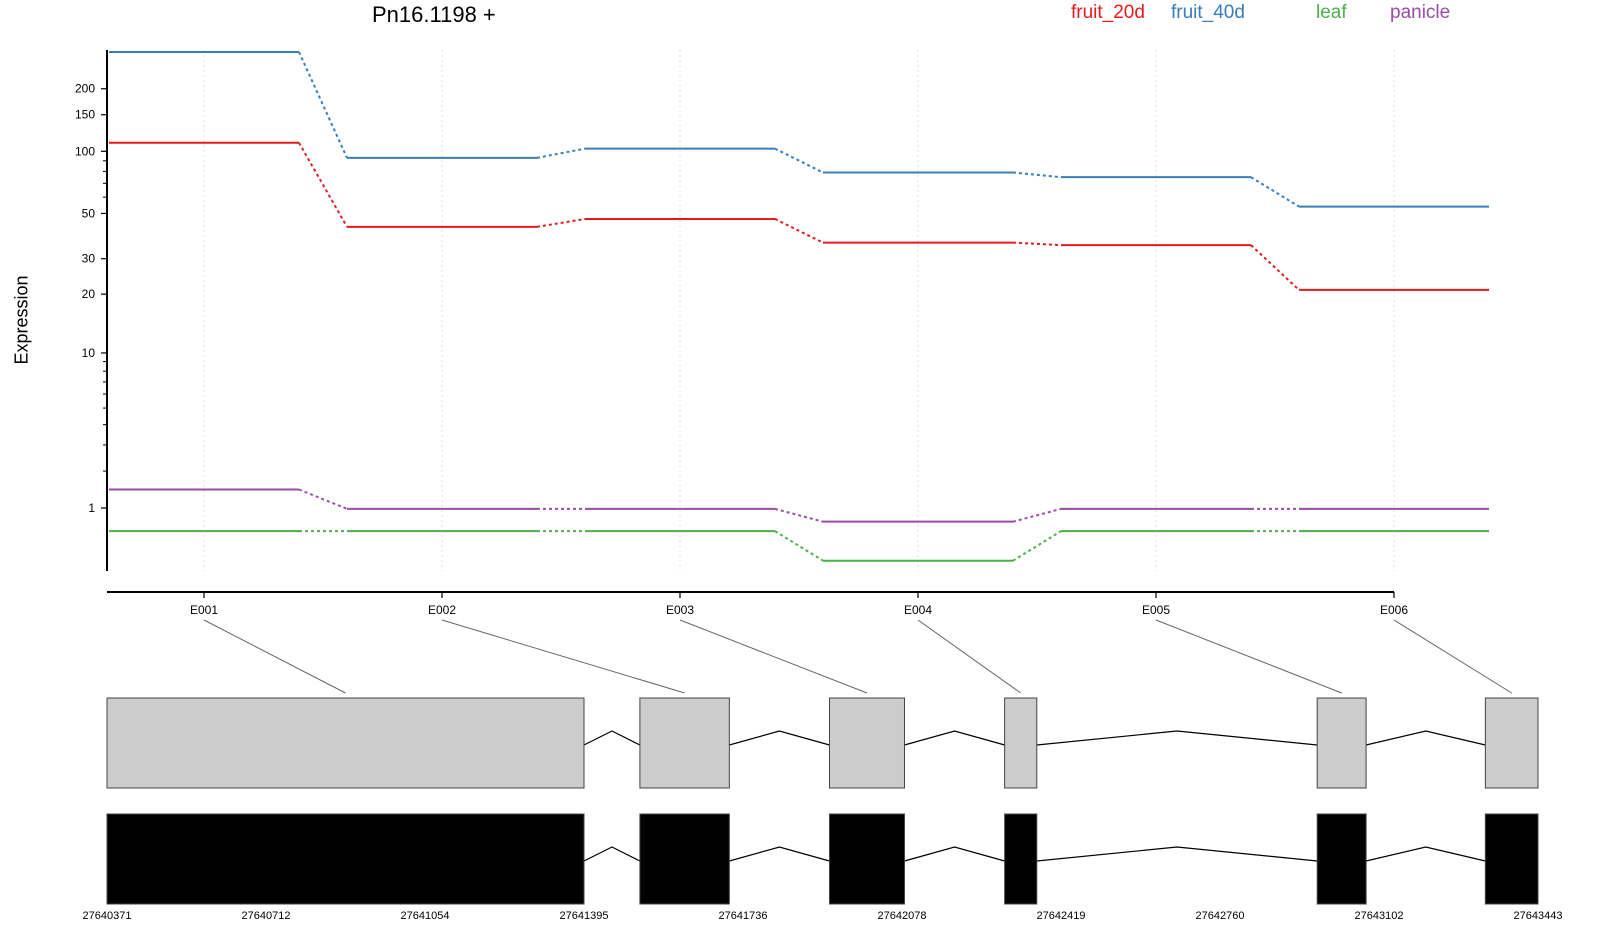  Describe the element at coordinates (85, 89) in the screenshot. I see `y-tick-label: 200` at that location.